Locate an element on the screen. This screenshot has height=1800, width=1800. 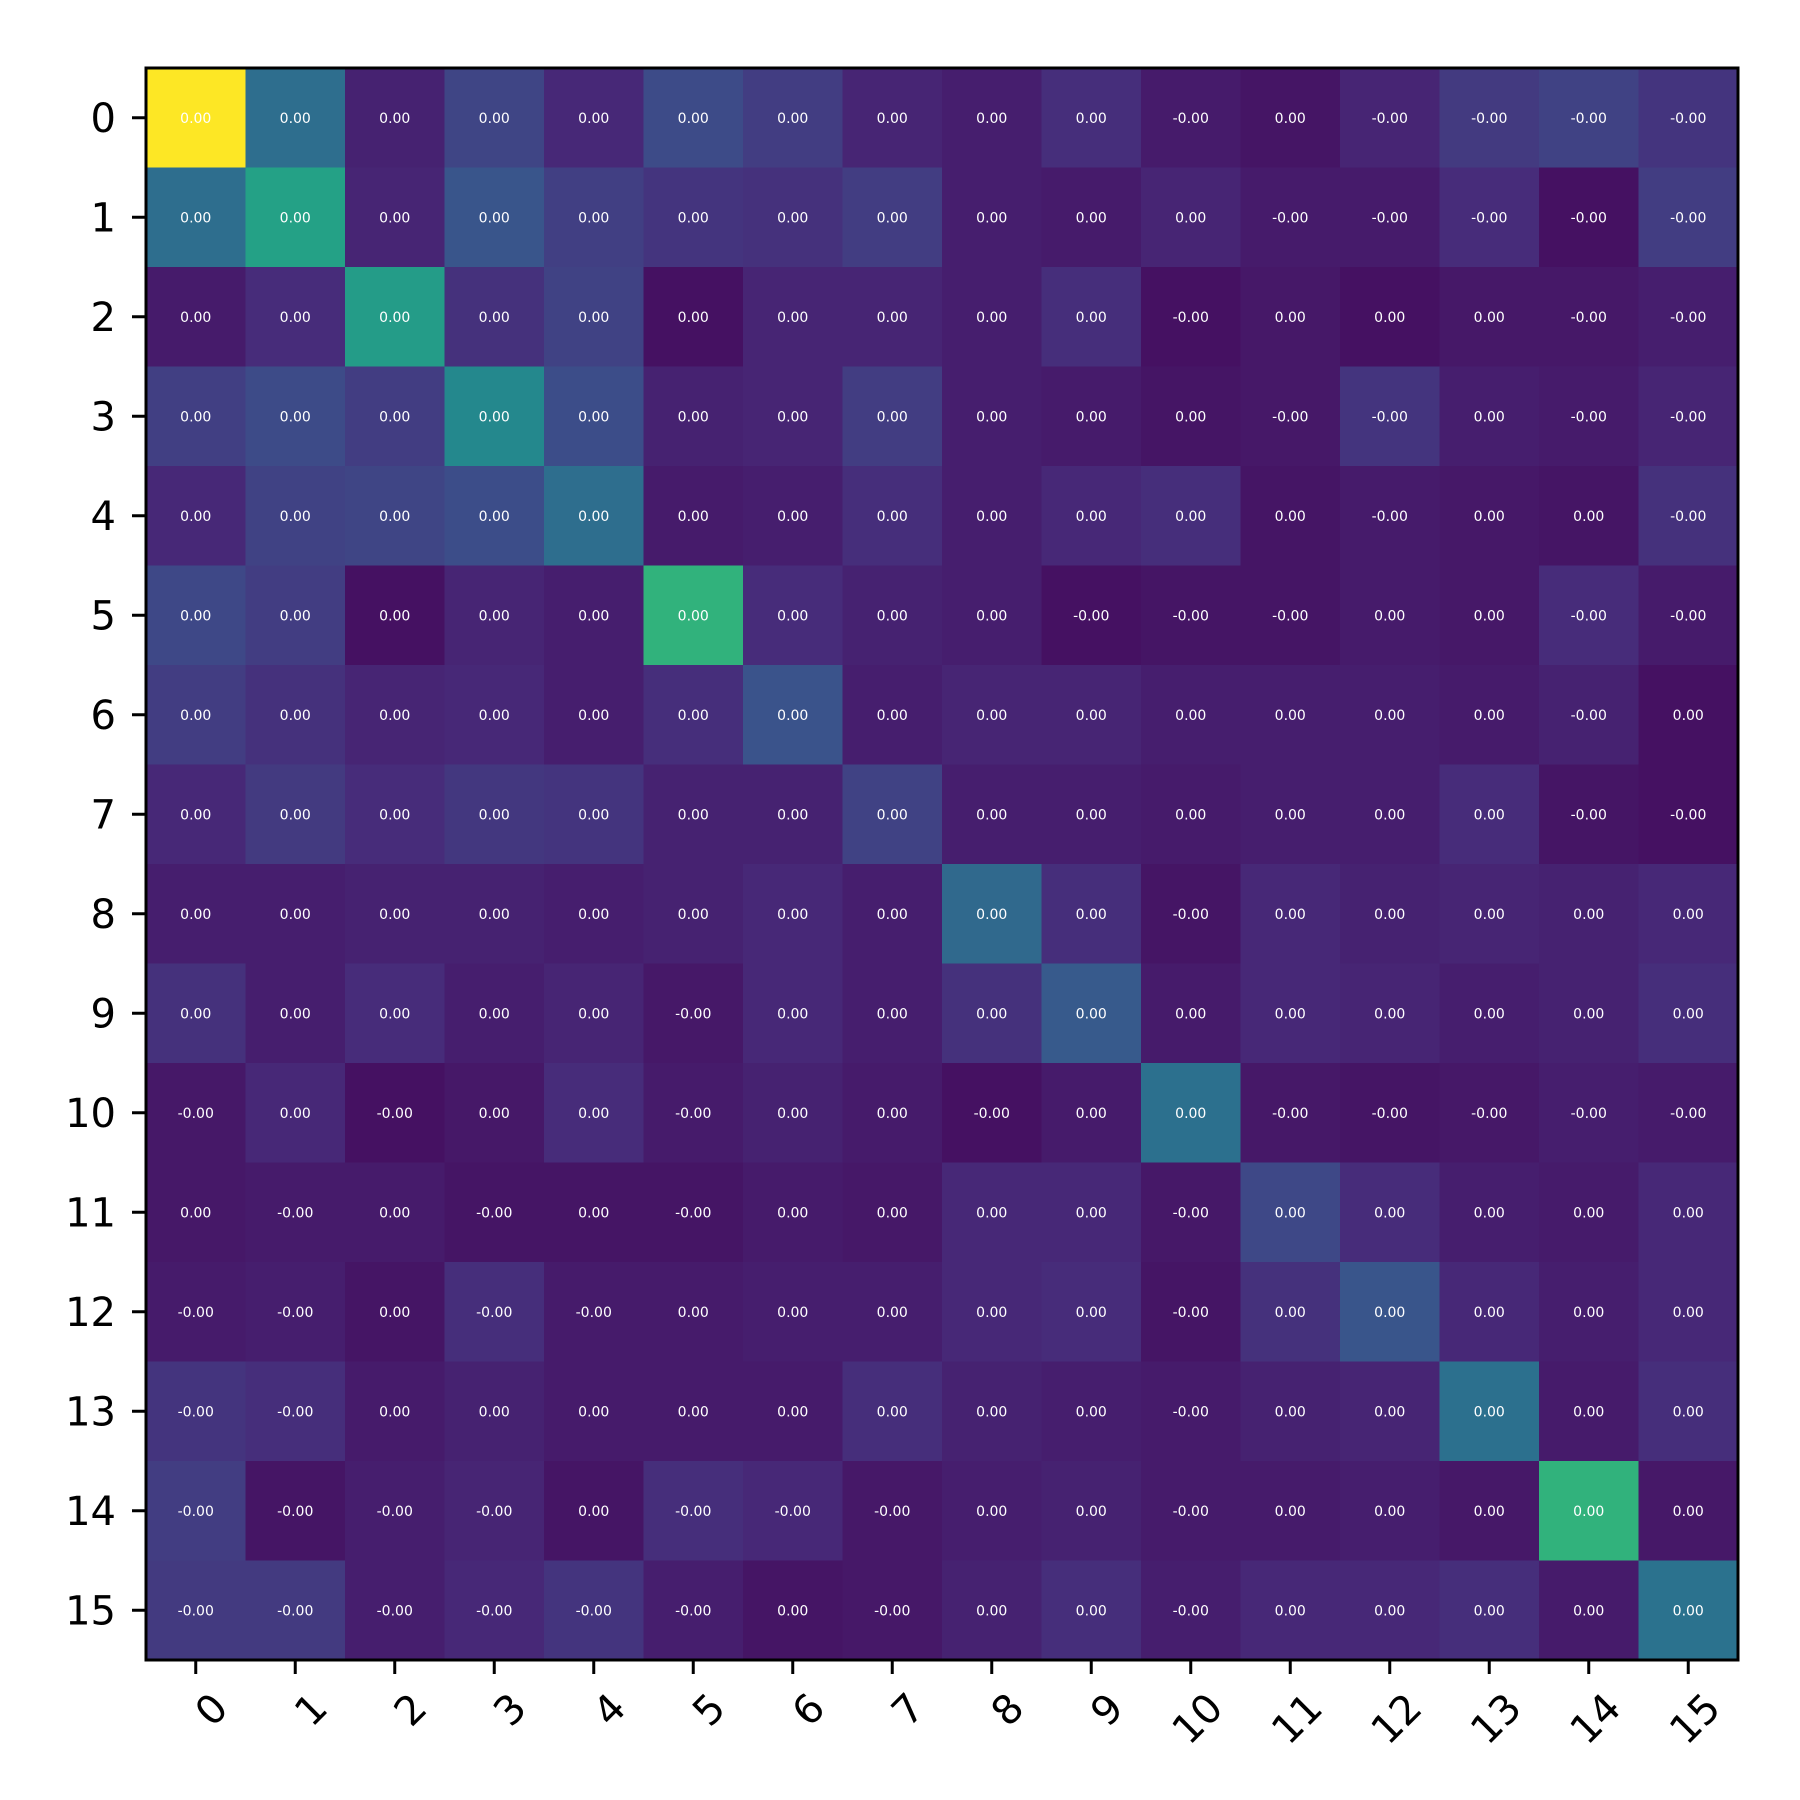
y-tick-label: 12 is located at coordinates (90, 1313).